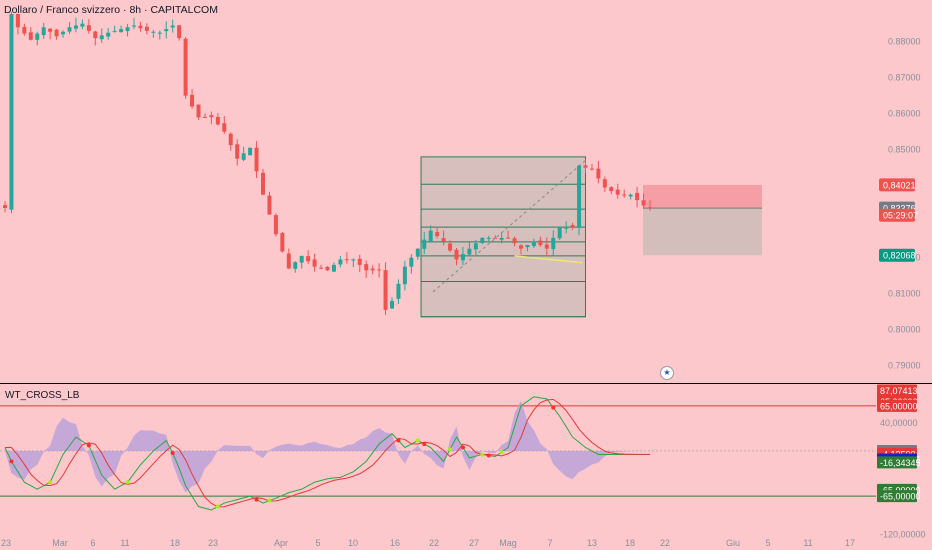 The width and height of the screenshot is (932, 550). Describe the element at coordinates (667, 373) in the screenshot. I see `us-flag-icon: ★` at that location.